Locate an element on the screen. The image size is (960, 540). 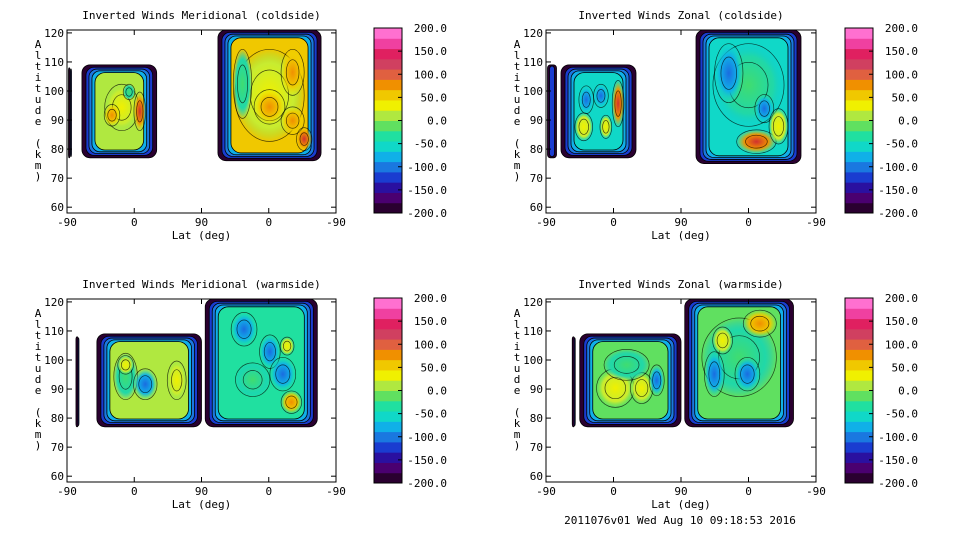
y-tick-label: 60 is located at coordinates (536, 207).